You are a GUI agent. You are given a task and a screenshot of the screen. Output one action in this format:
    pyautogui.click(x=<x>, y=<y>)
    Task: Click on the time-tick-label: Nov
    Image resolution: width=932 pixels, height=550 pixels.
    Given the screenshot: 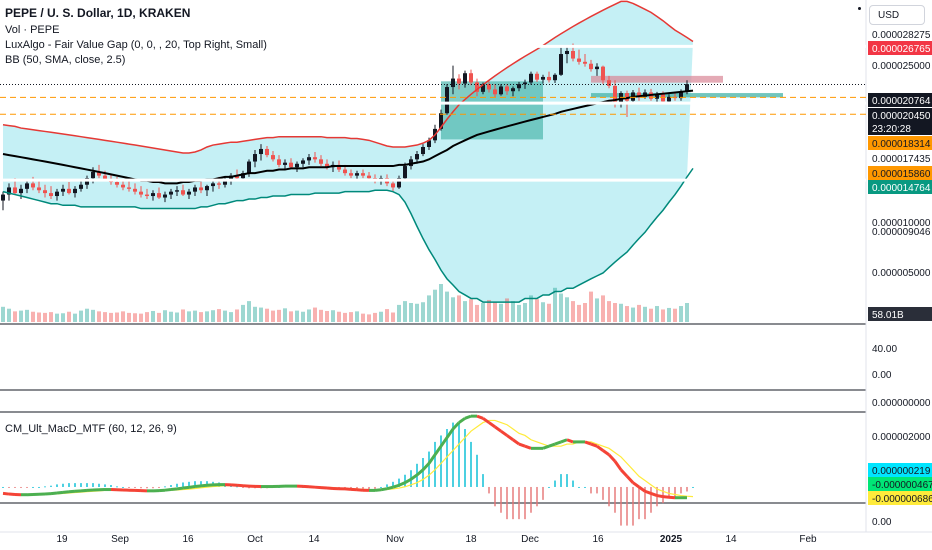 What is the action you would take?
    pyautogui.click(x=395, y=539)
    